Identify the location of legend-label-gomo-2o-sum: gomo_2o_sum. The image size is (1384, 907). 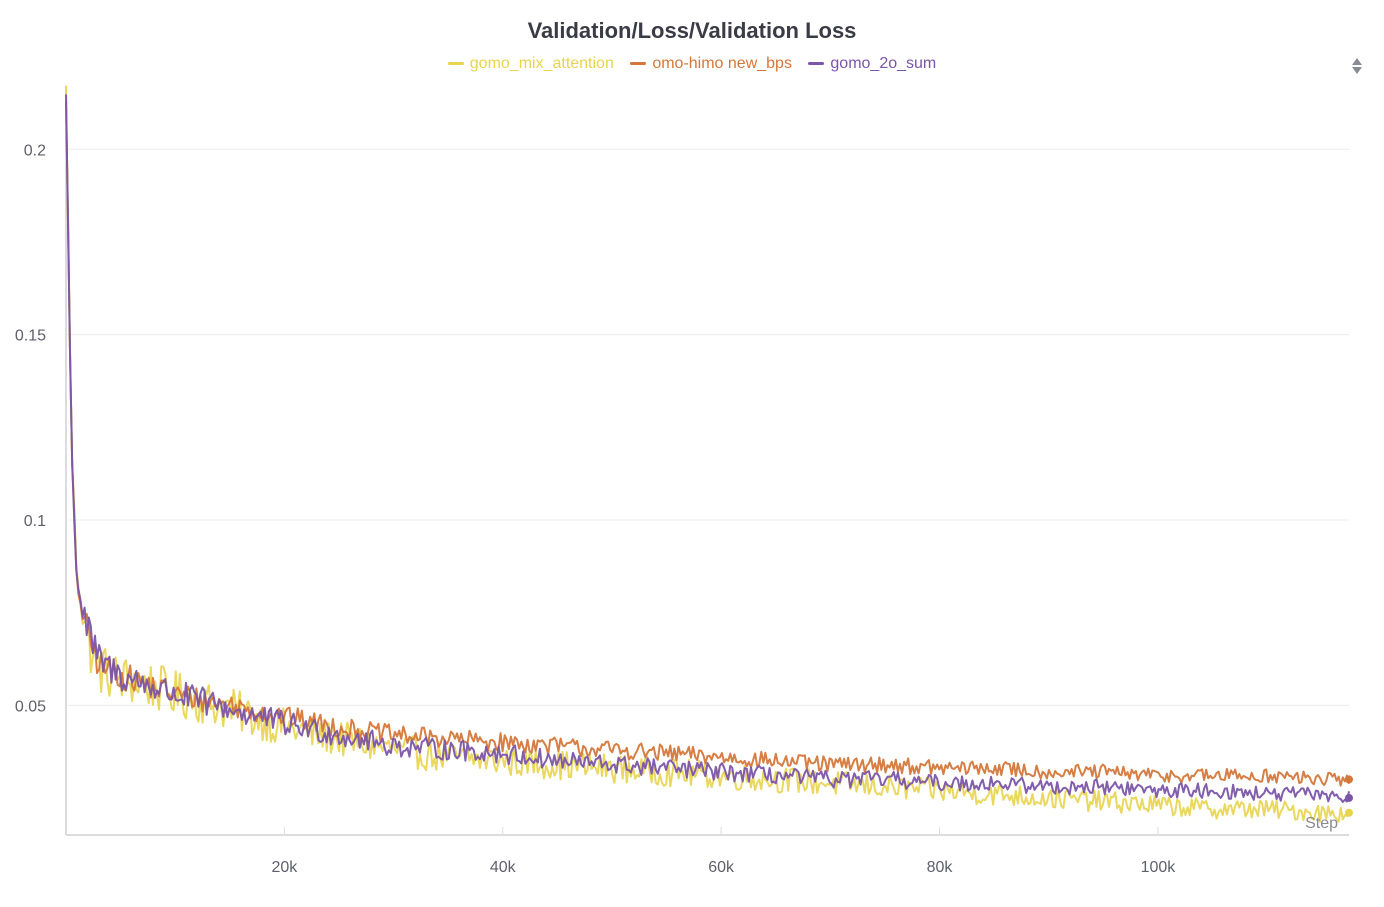
(883, 63).